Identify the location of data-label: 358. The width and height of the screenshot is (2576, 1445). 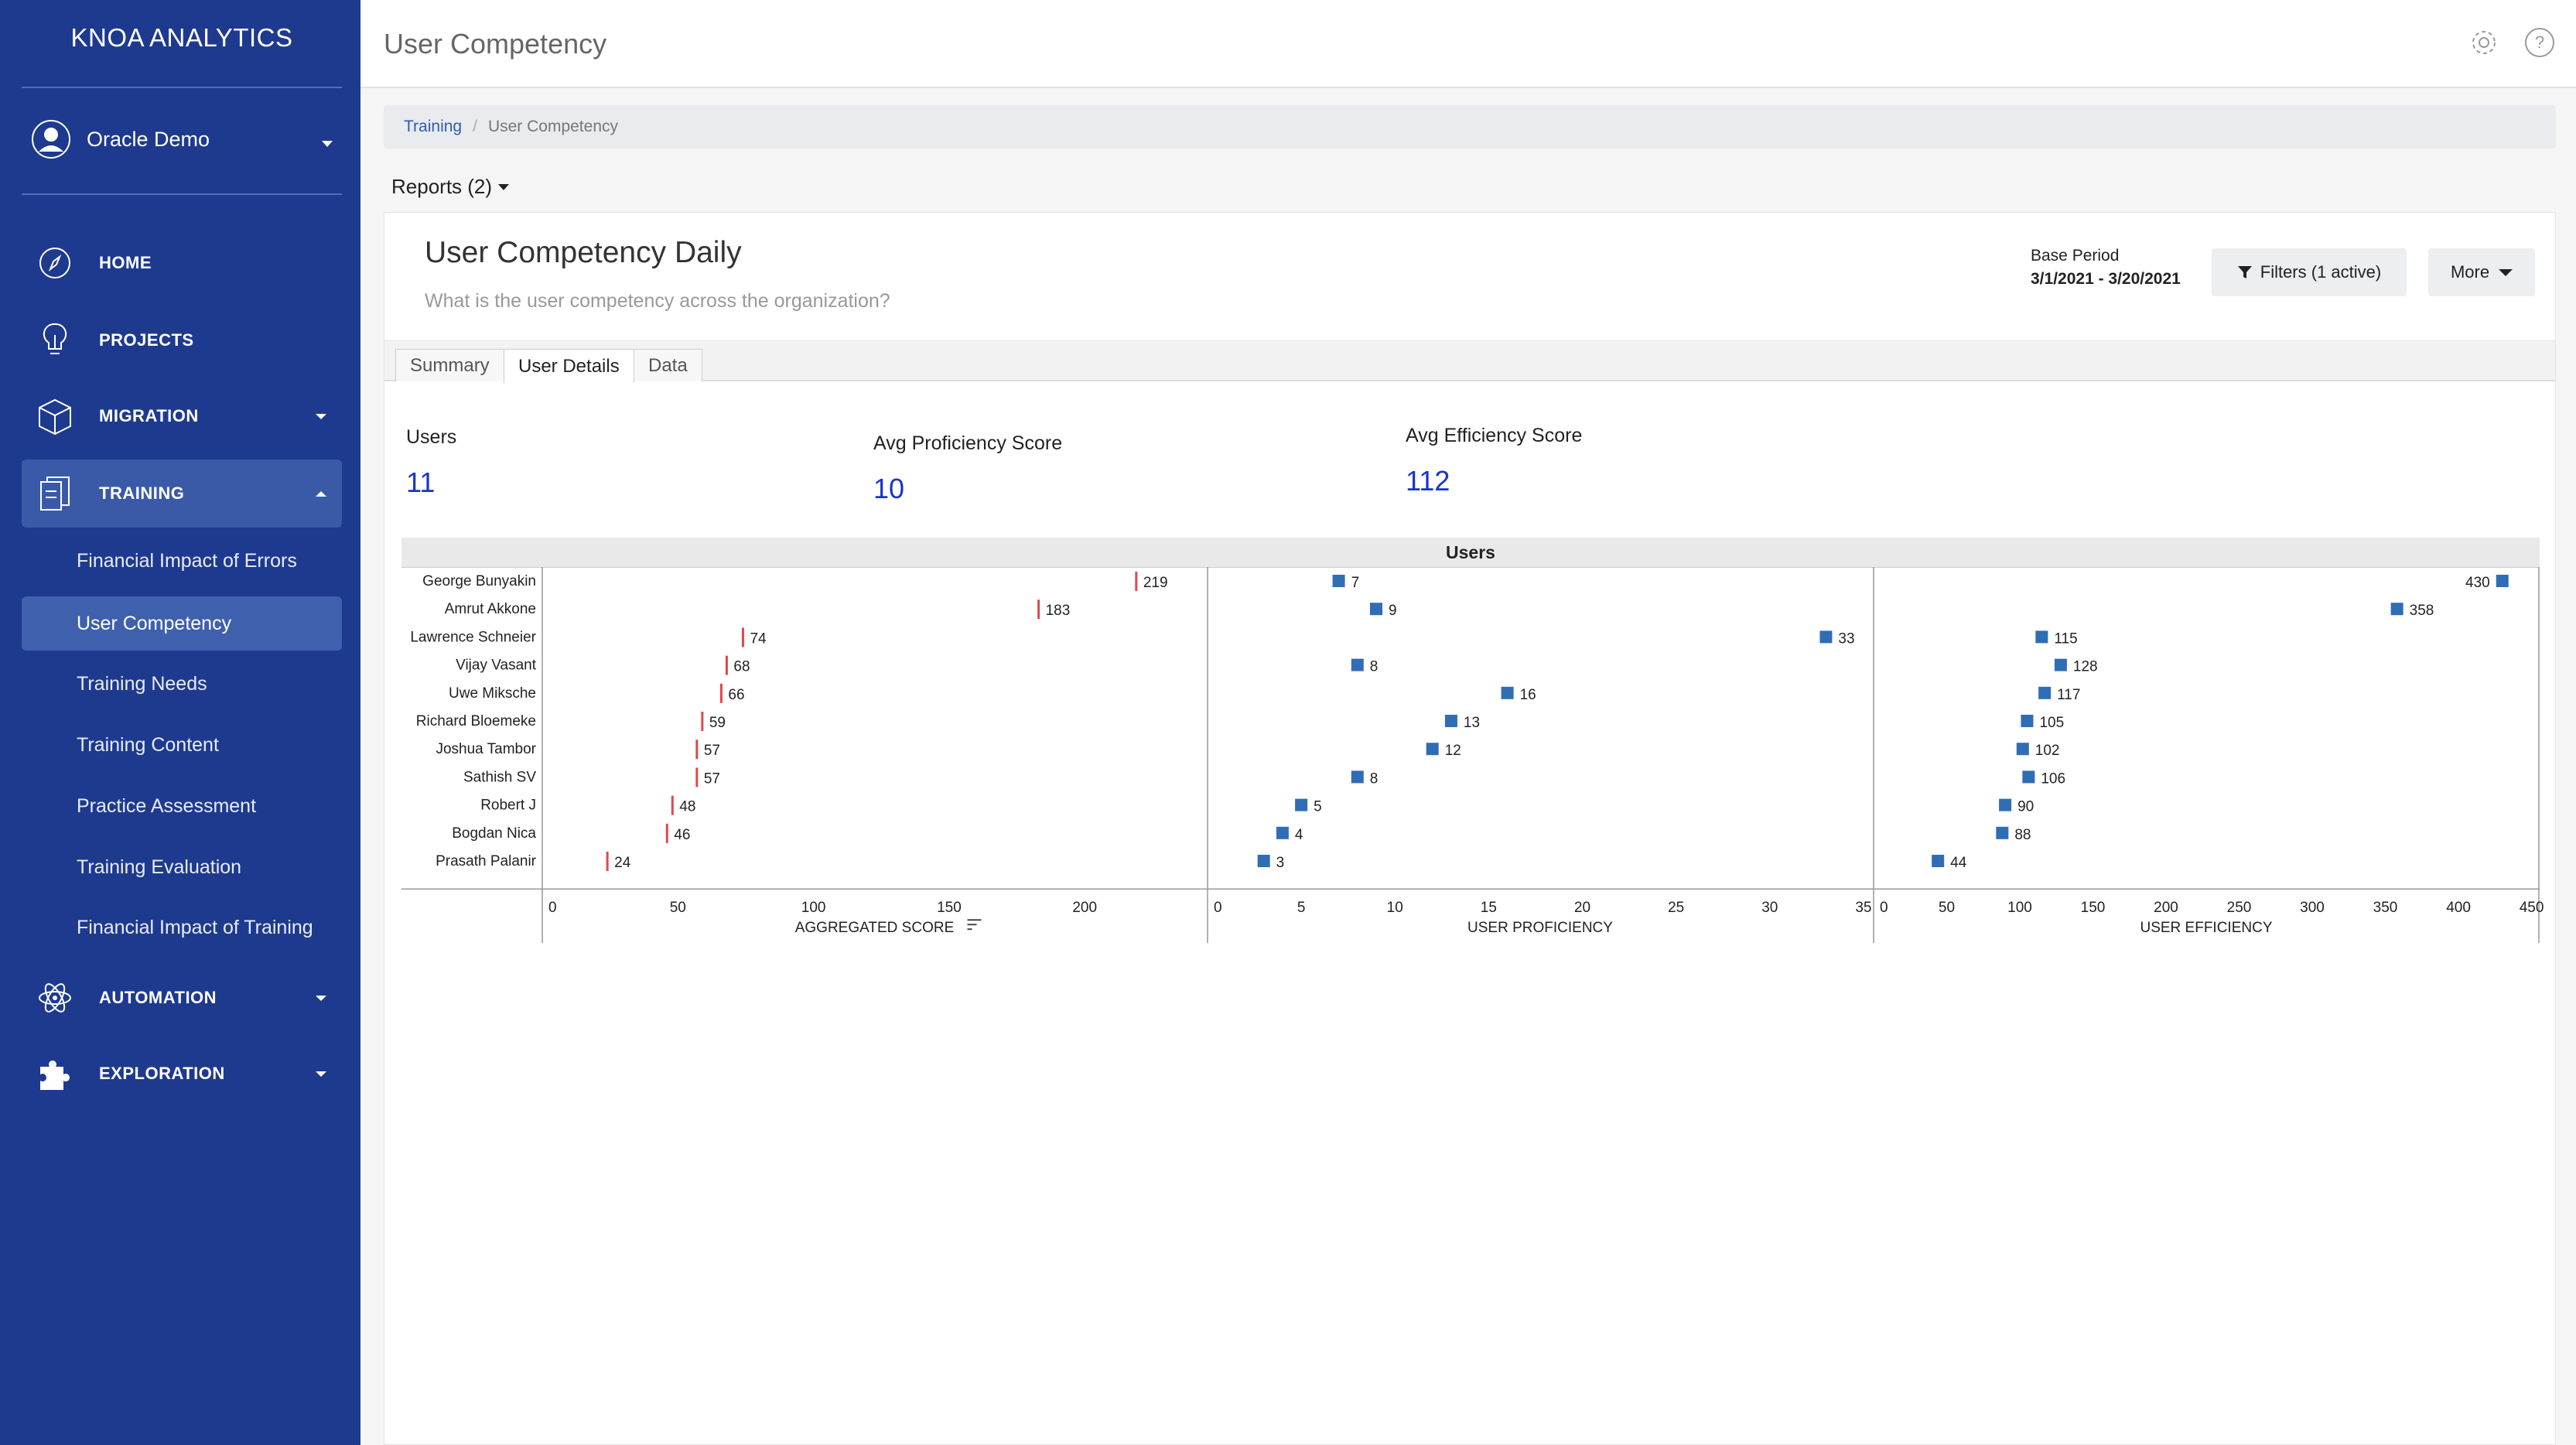
(2422, 611).